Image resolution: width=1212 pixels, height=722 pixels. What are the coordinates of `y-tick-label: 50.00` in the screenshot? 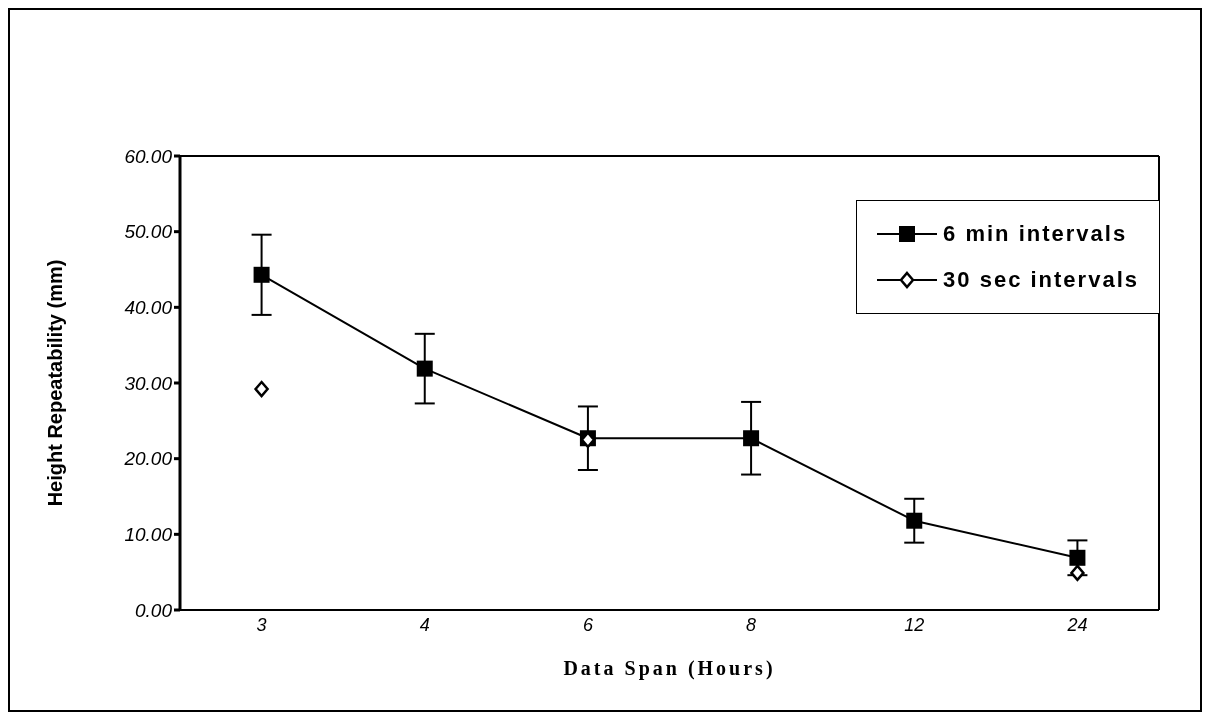 It's located at (148, 232).